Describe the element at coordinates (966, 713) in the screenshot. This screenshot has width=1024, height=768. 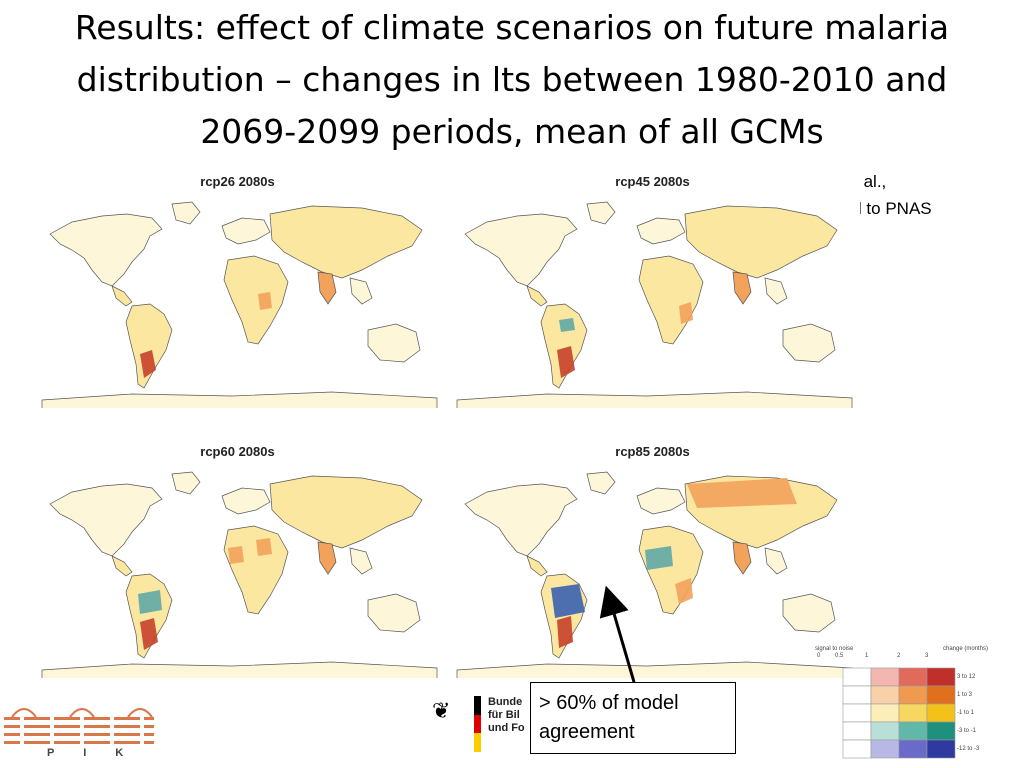
I see `legend-row-3: -1 to 1` at that location.